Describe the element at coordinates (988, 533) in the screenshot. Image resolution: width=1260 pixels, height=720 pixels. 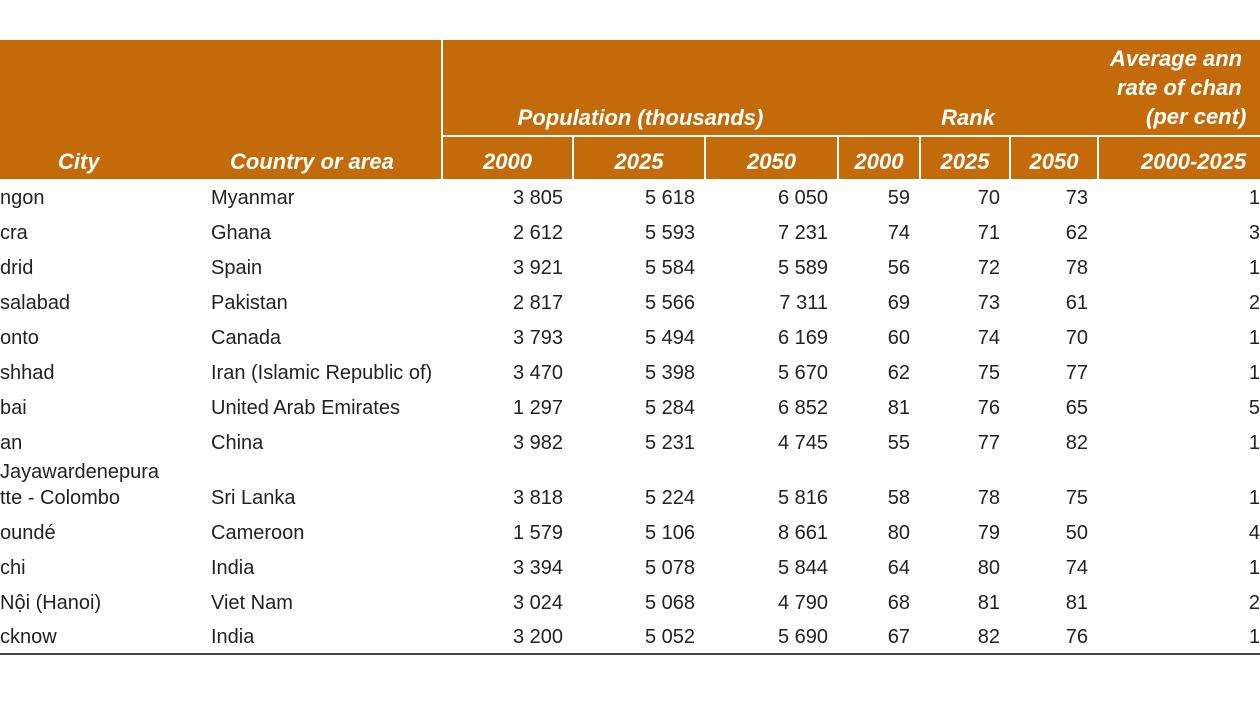
I see `table-cell: 79` at that location.